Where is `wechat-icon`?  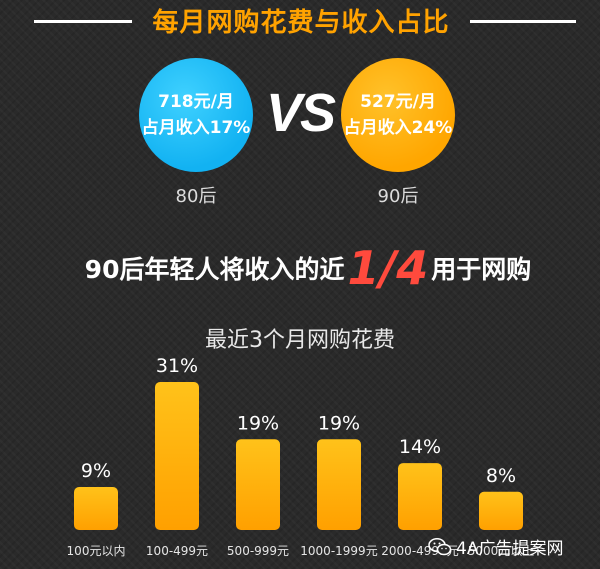
wechat-icon is located at coordinates (440, 546).